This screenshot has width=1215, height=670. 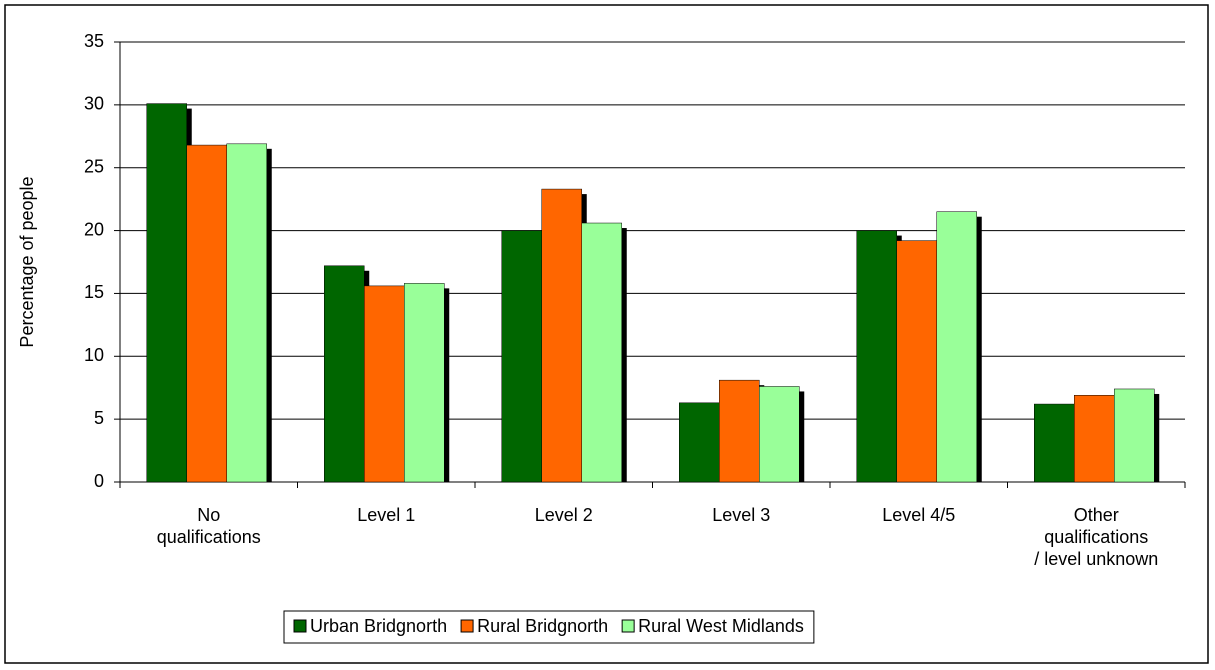 I want to click on y-tick-label: 0, so click(x=99, y=481).